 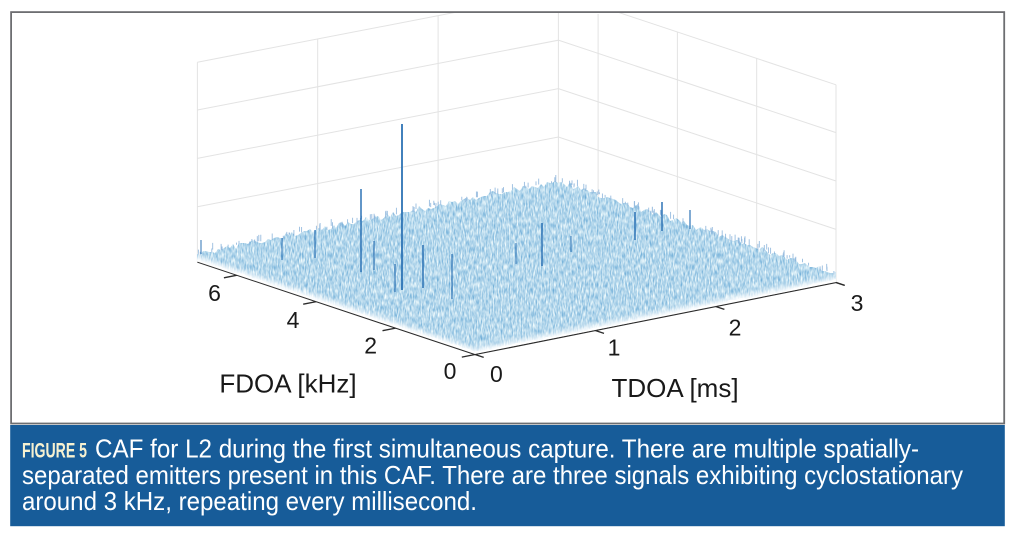 I want to click on svg-text: 1, so click(x=614, y=348).